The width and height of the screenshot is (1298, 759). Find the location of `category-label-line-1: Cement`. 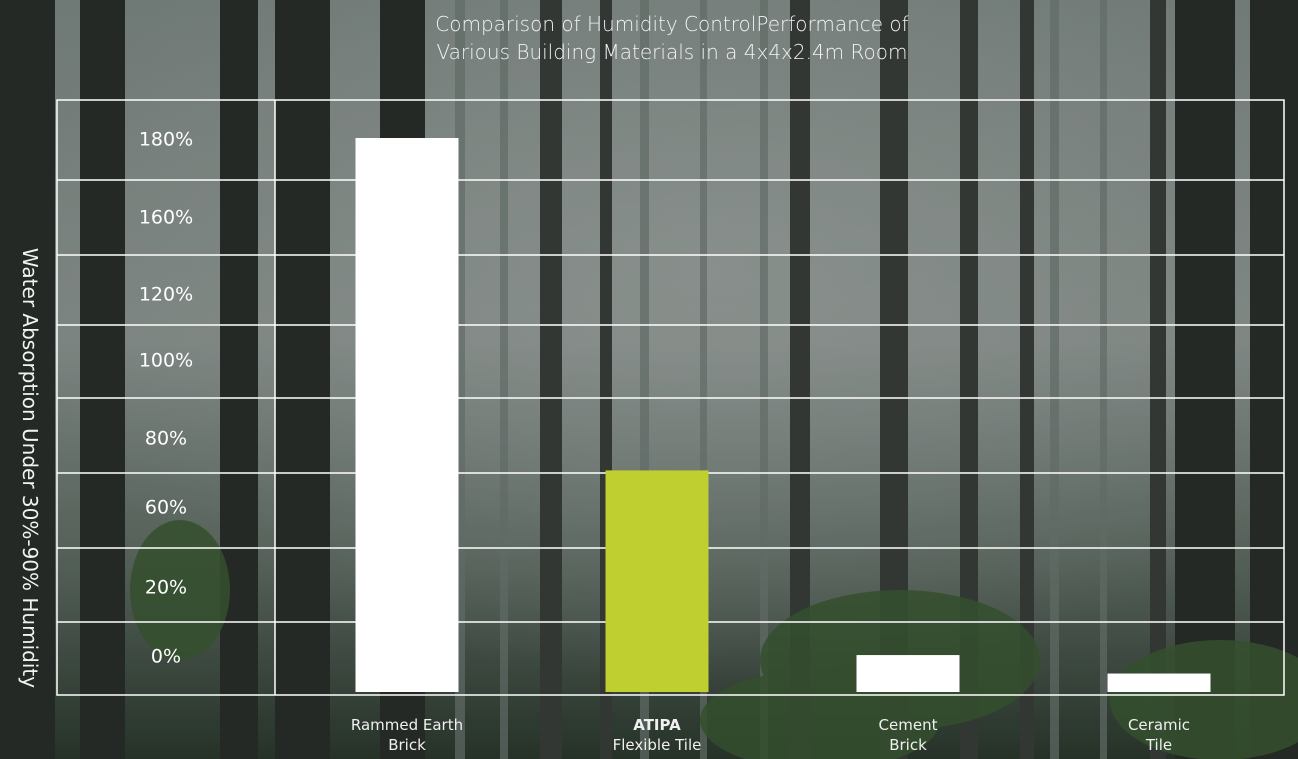

category-label-line-1: Cement is located at coordinates (908, 725).